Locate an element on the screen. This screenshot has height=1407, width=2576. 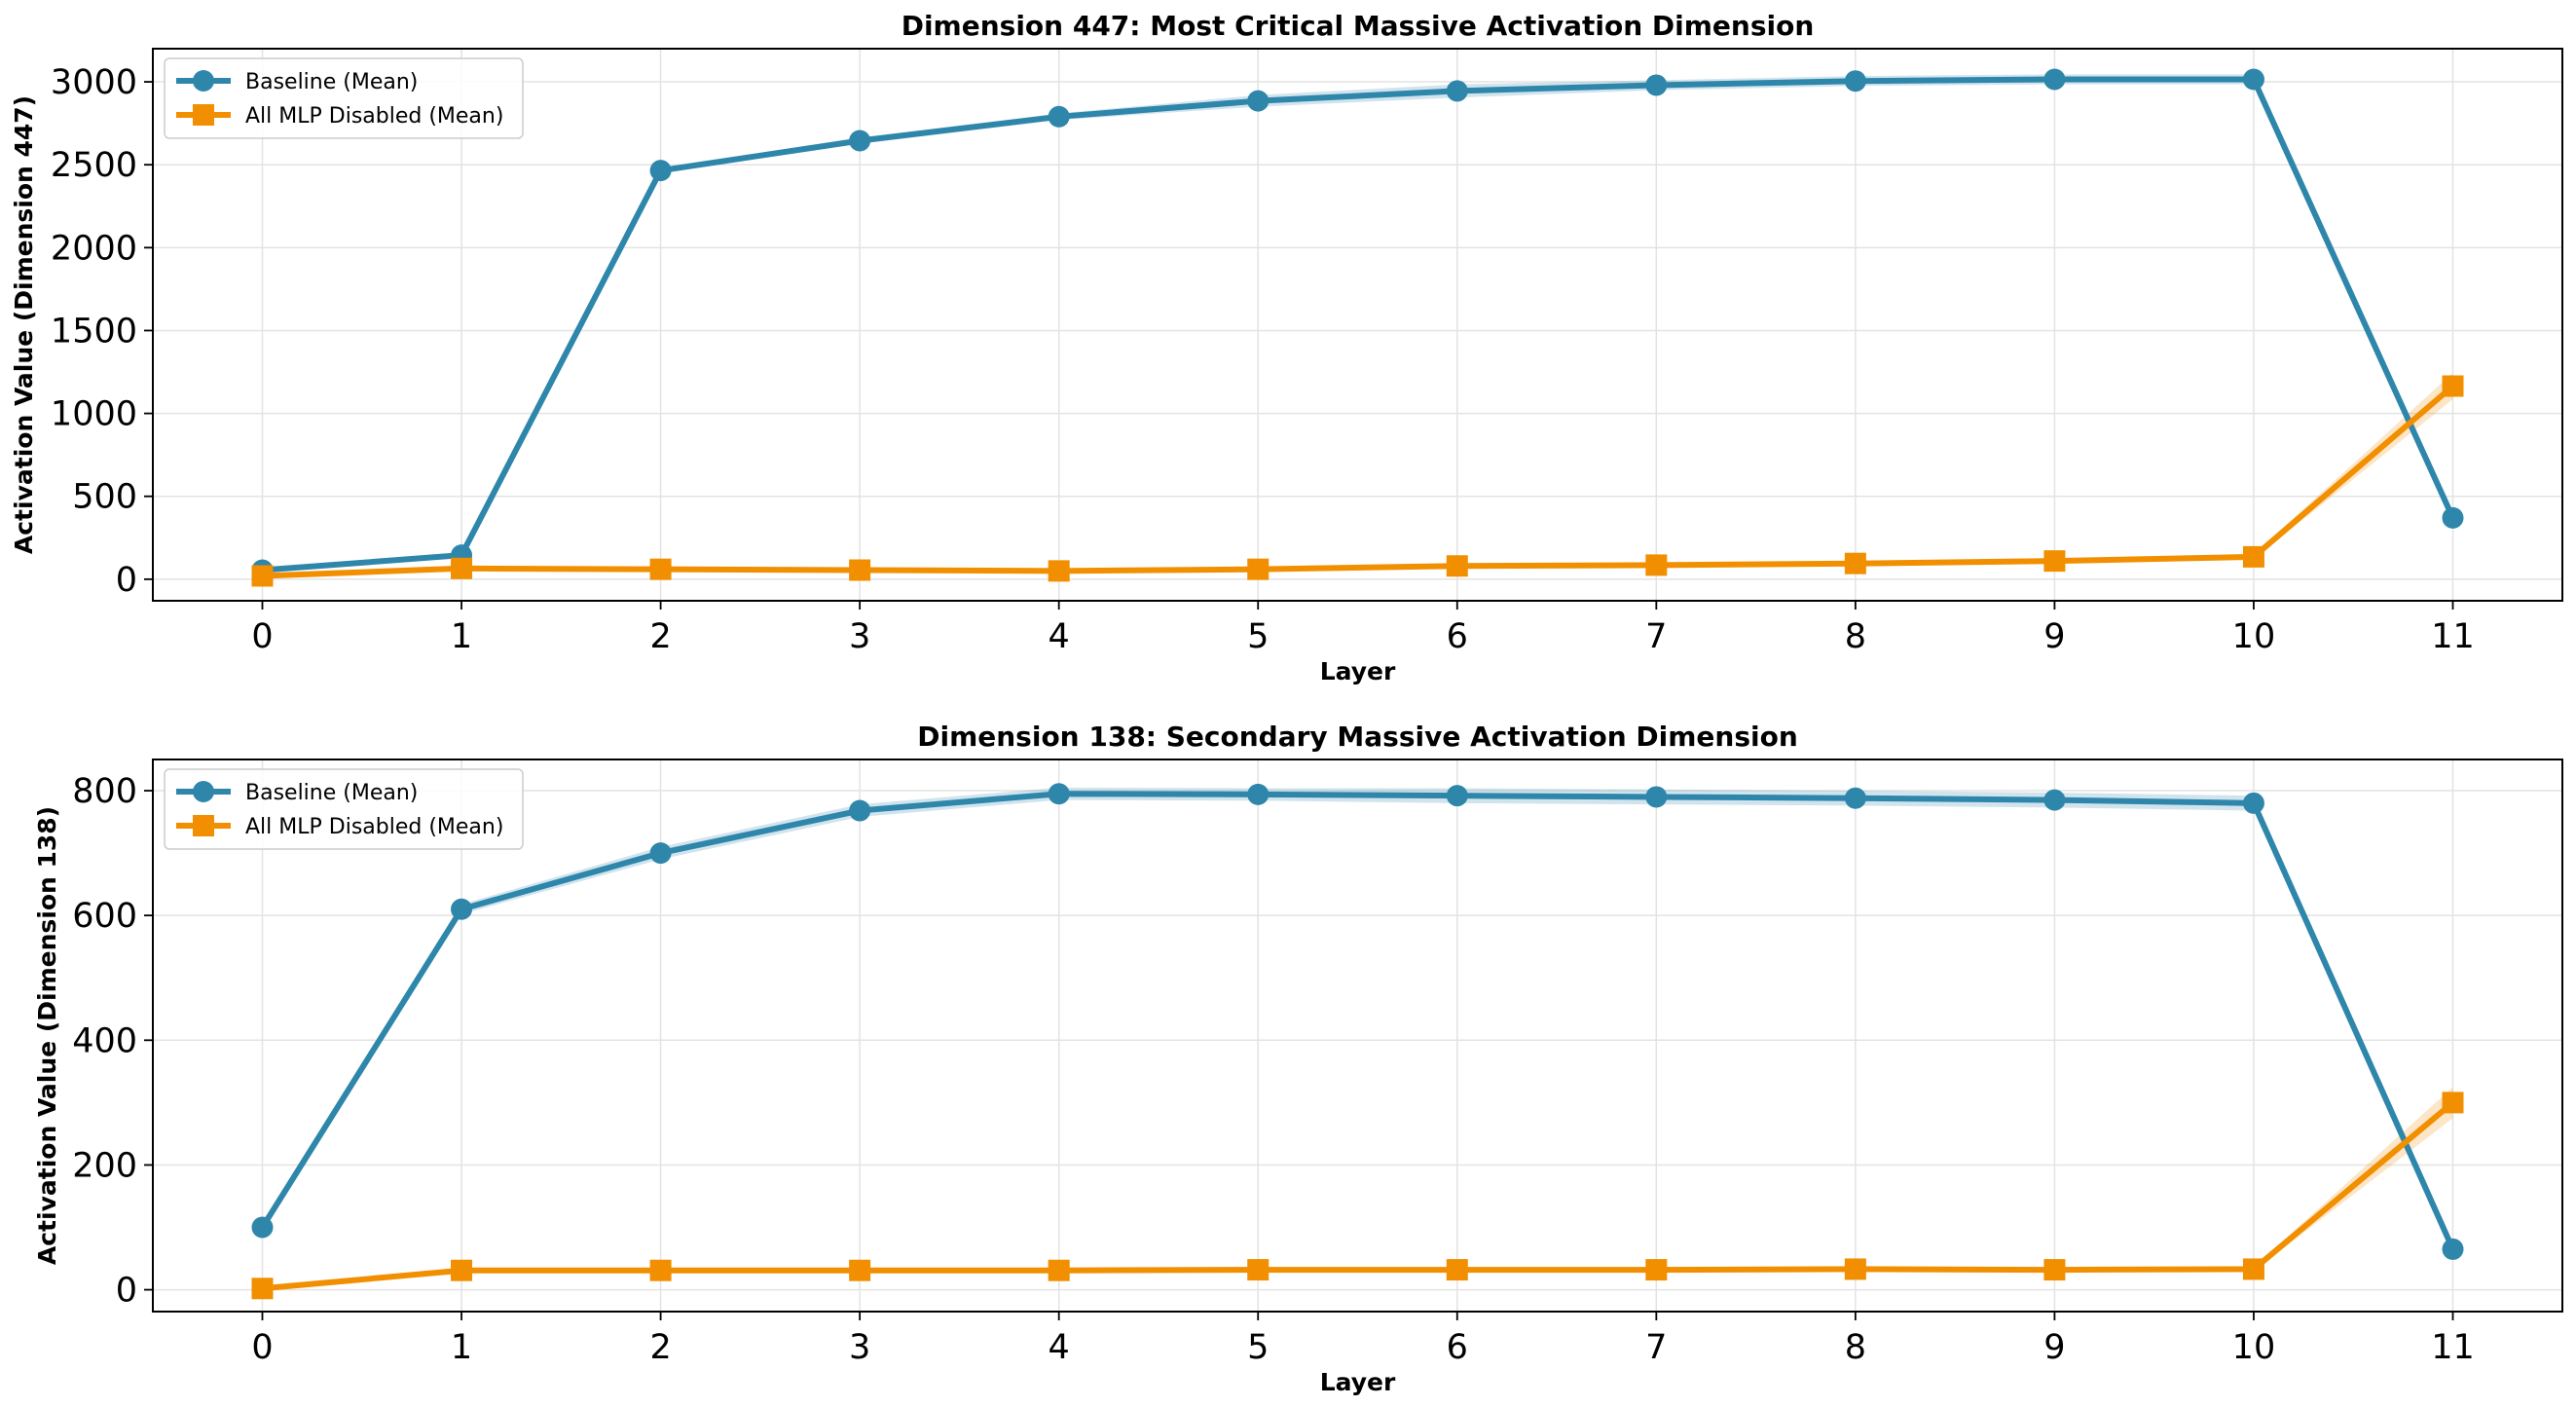
y-tick-label: 3000 is located at coordinates (94, 82).